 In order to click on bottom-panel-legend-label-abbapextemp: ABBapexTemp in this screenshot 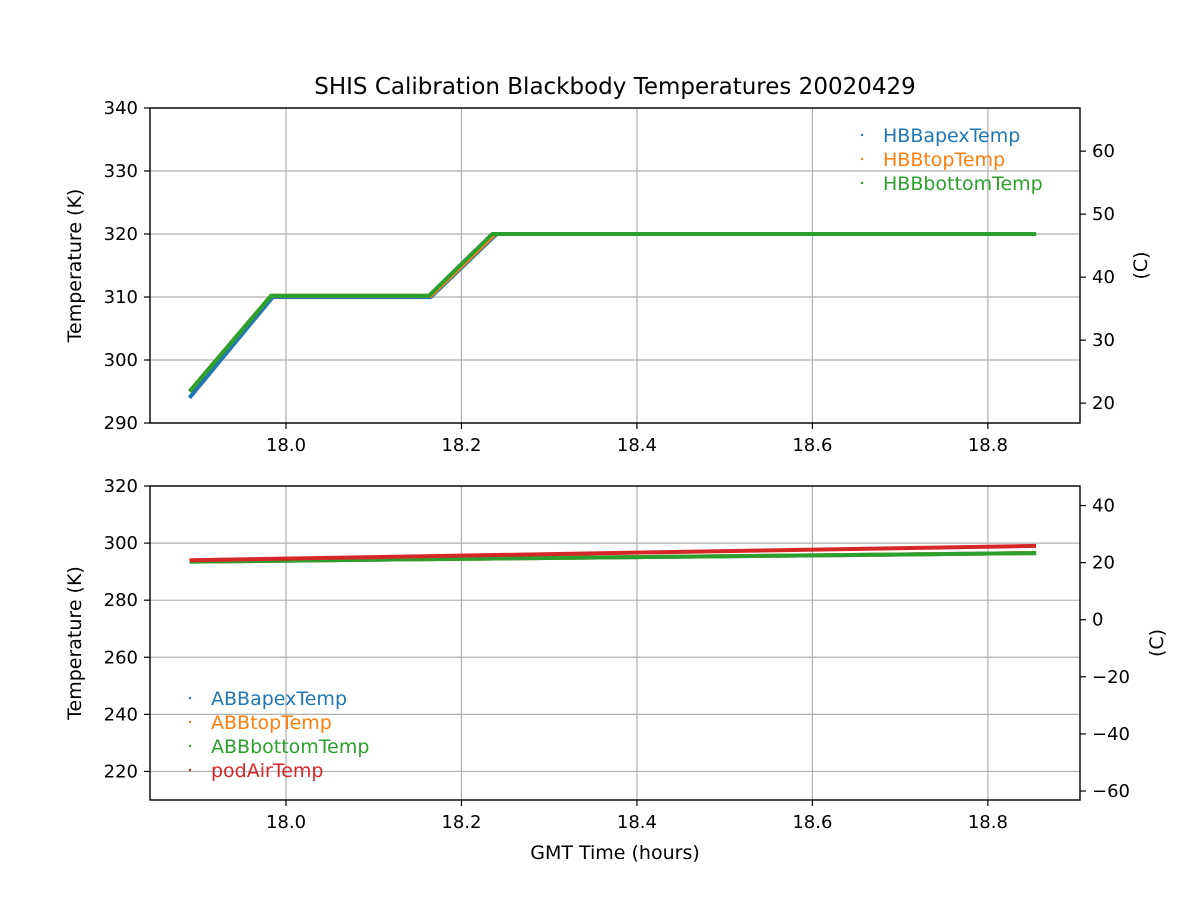, I will do `click(279, 699)`.